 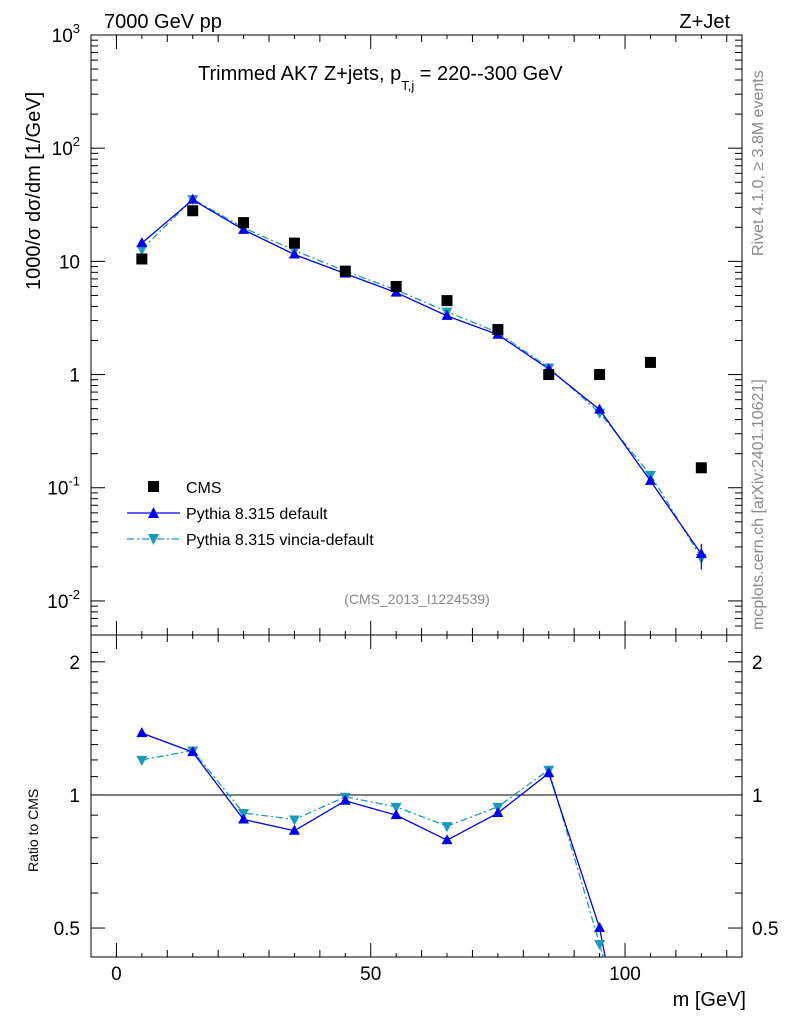 What do you see at coordinates (757, 663) in the screenshot?
I see `ratio-y-tick-label-right: 2` at bounding box center [757, 663].